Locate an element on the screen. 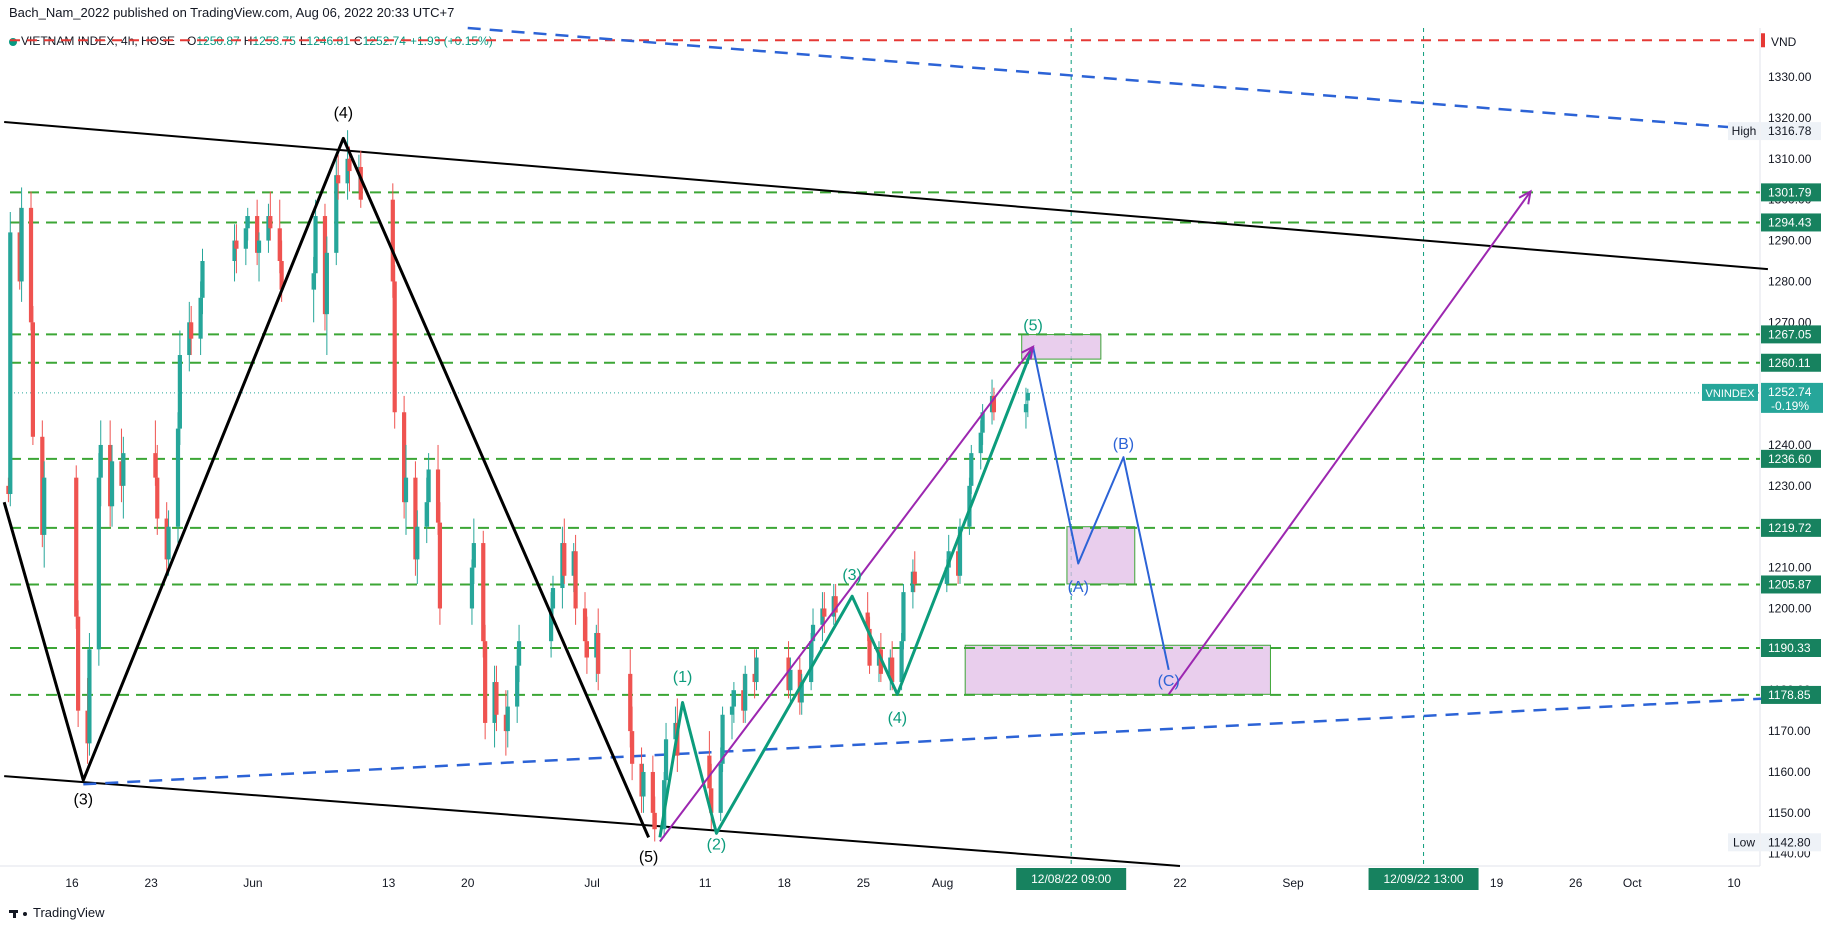  projection-arrow is located at coordinates (846, 594).